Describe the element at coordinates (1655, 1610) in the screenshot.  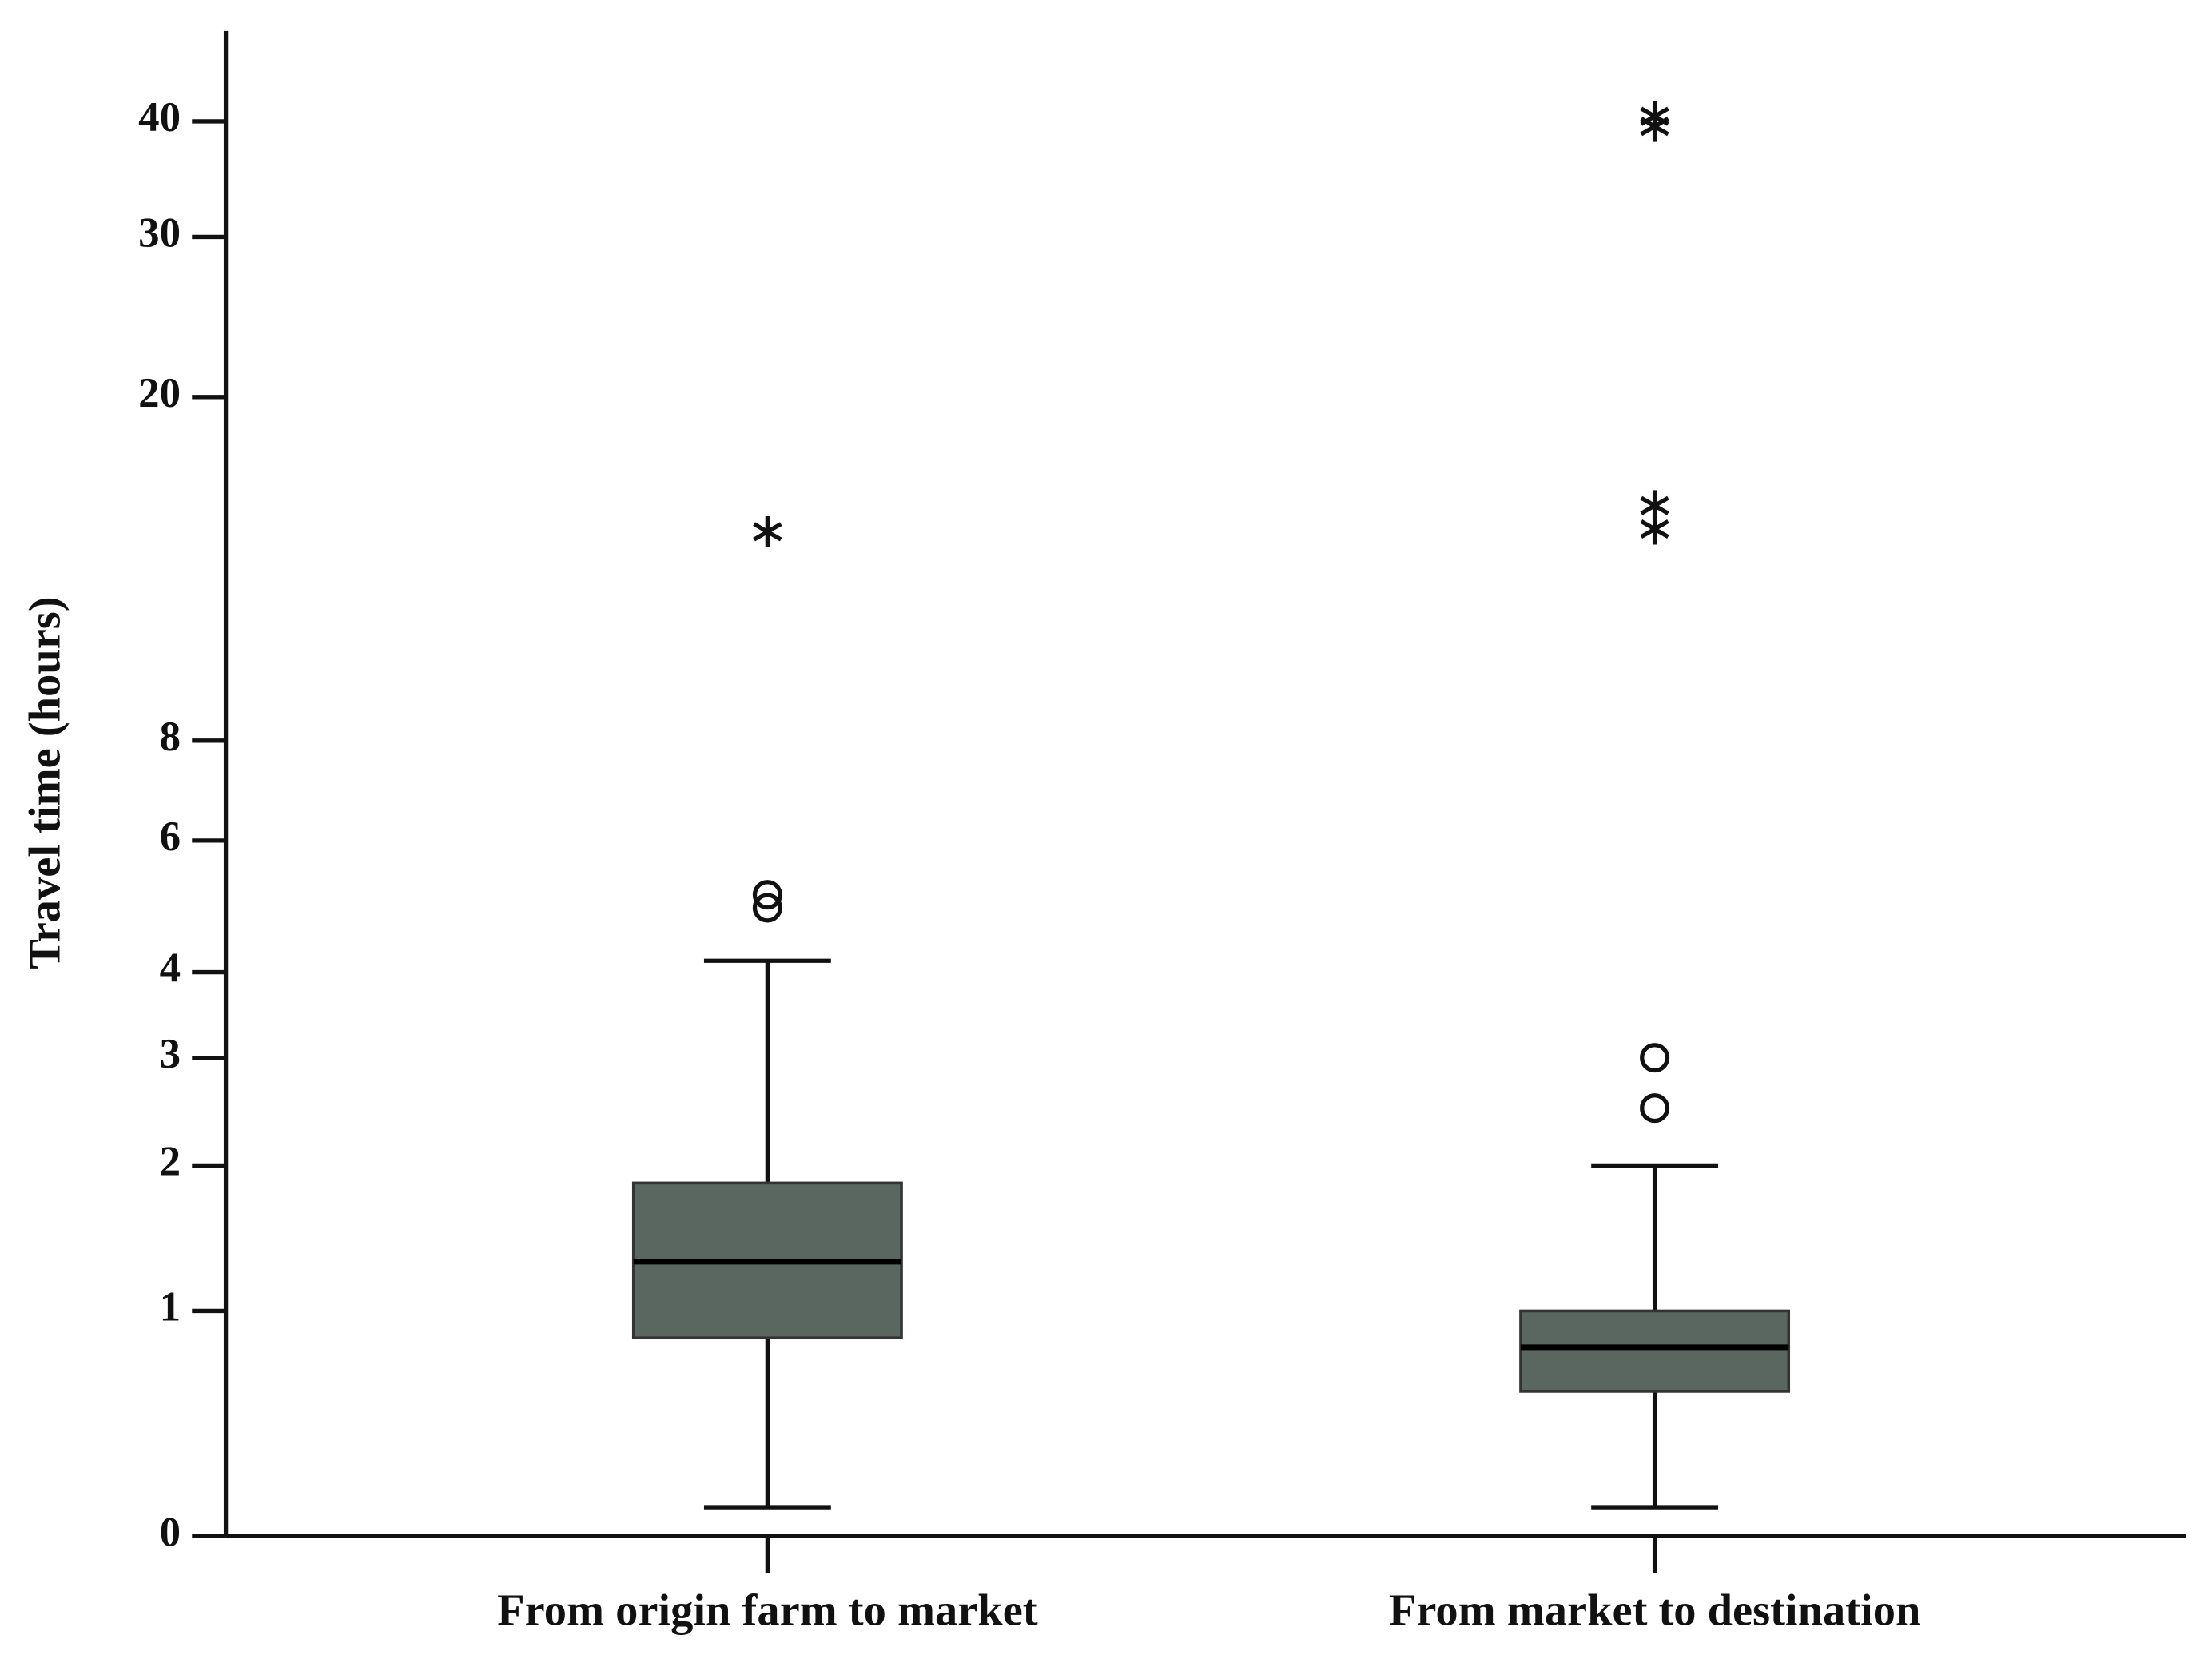
I see `x-tick-label: From market to destination` at that location.